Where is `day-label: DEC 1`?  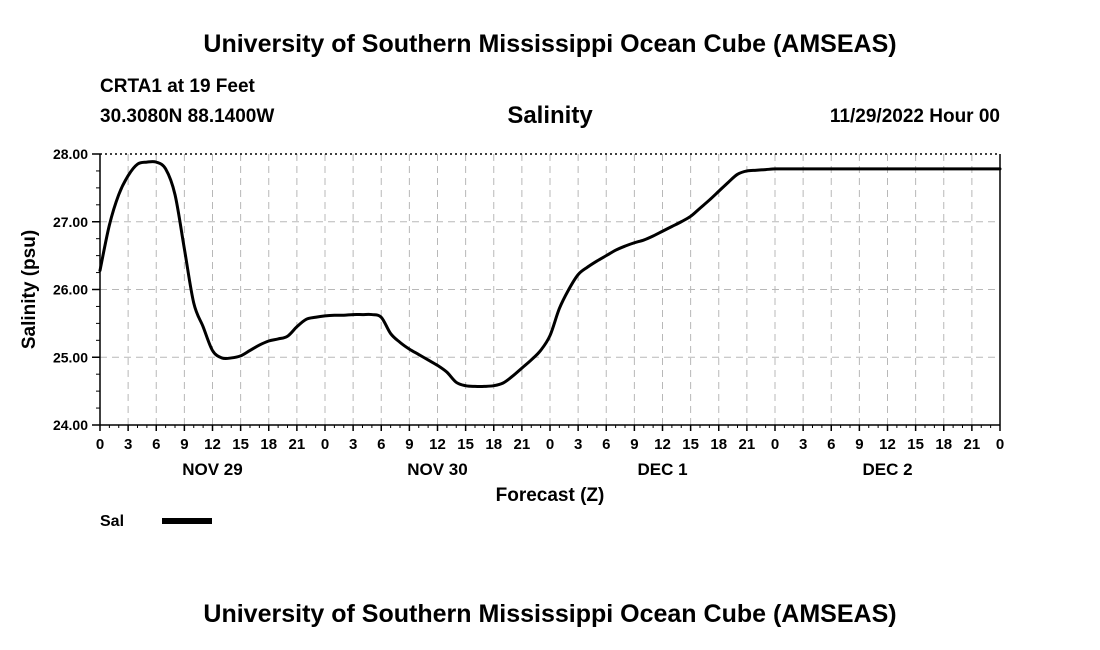 day-label: DEC 1 is located at coordinates (662, 469).